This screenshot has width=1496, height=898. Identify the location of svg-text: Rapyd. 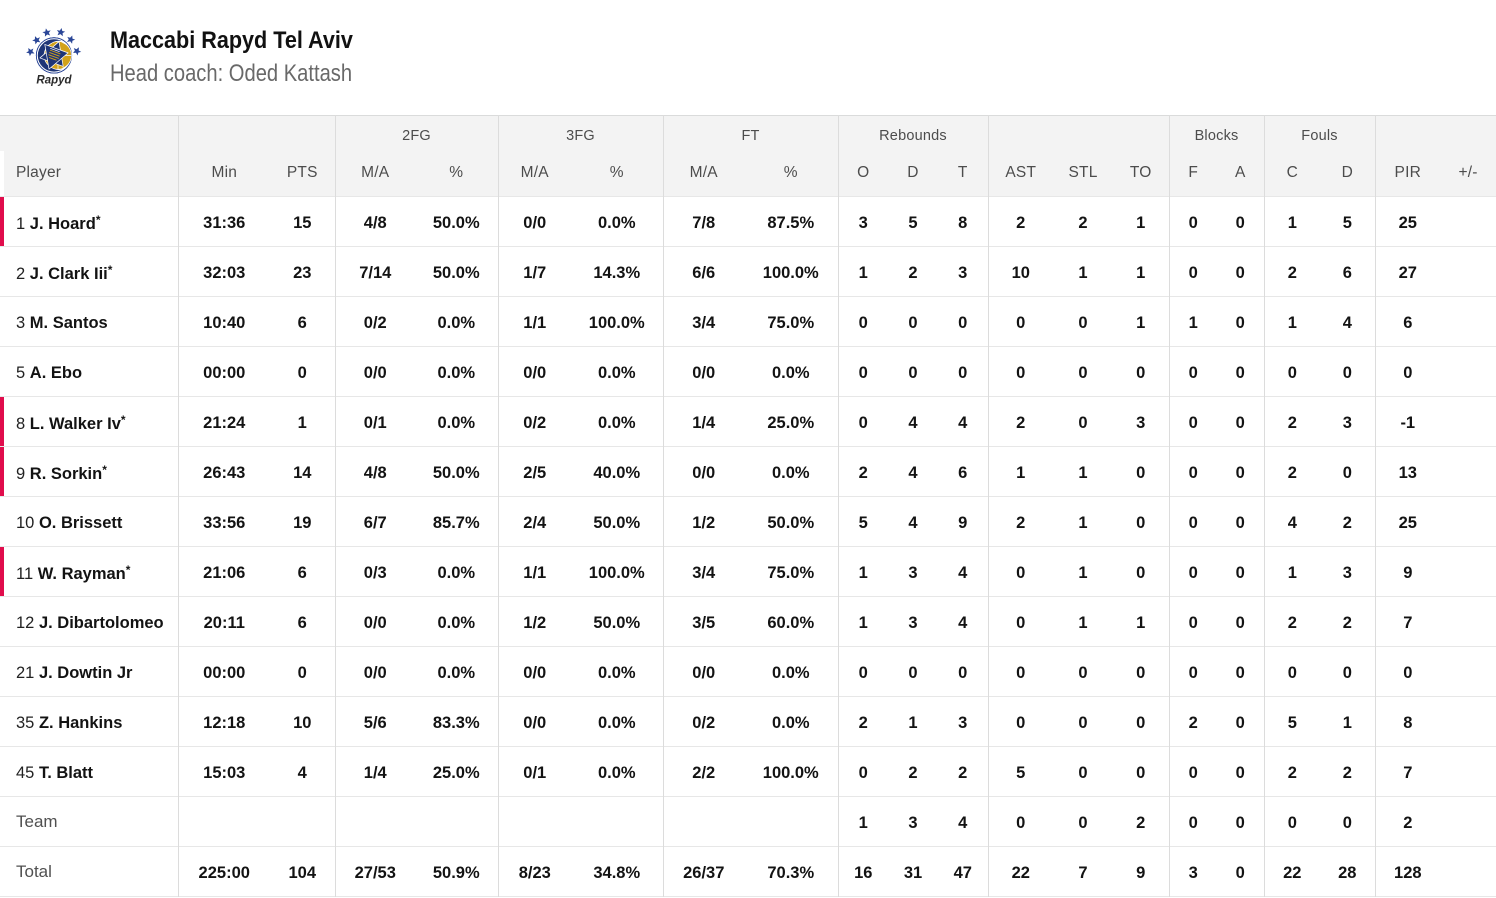
(54, 81).